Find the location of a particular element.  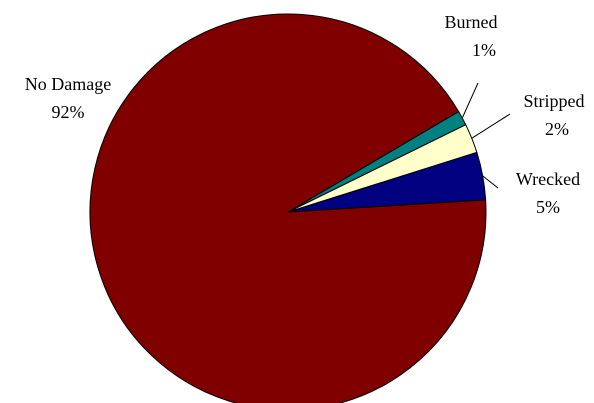

pie-leader-lines is located at coordinates (486, 135).